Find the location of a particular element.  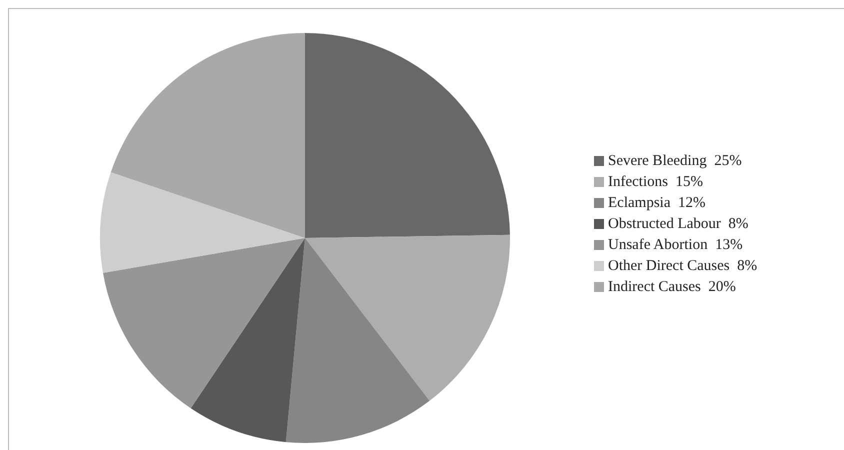

legend-label: Severe Bleeding 25% is located at coordinates (675, 161).